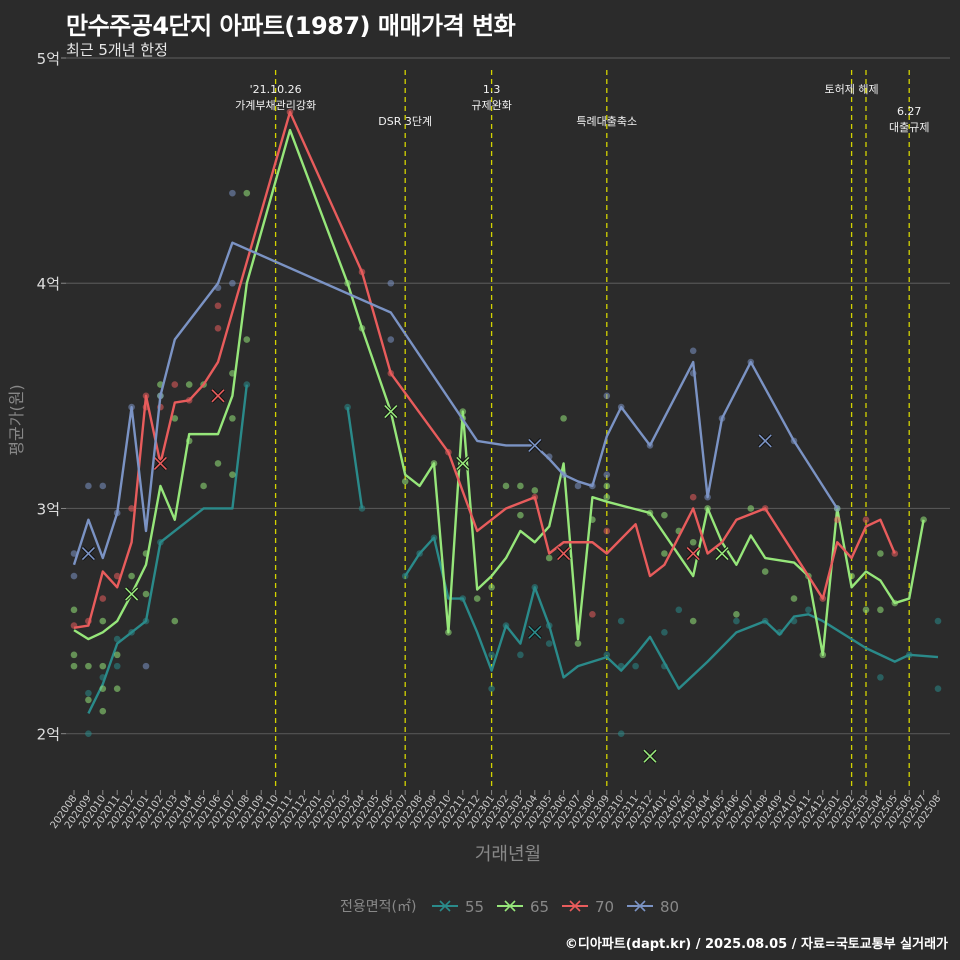 The image size is (960, 960). I want to click on legend-label-65: 65, so click(539, 907).